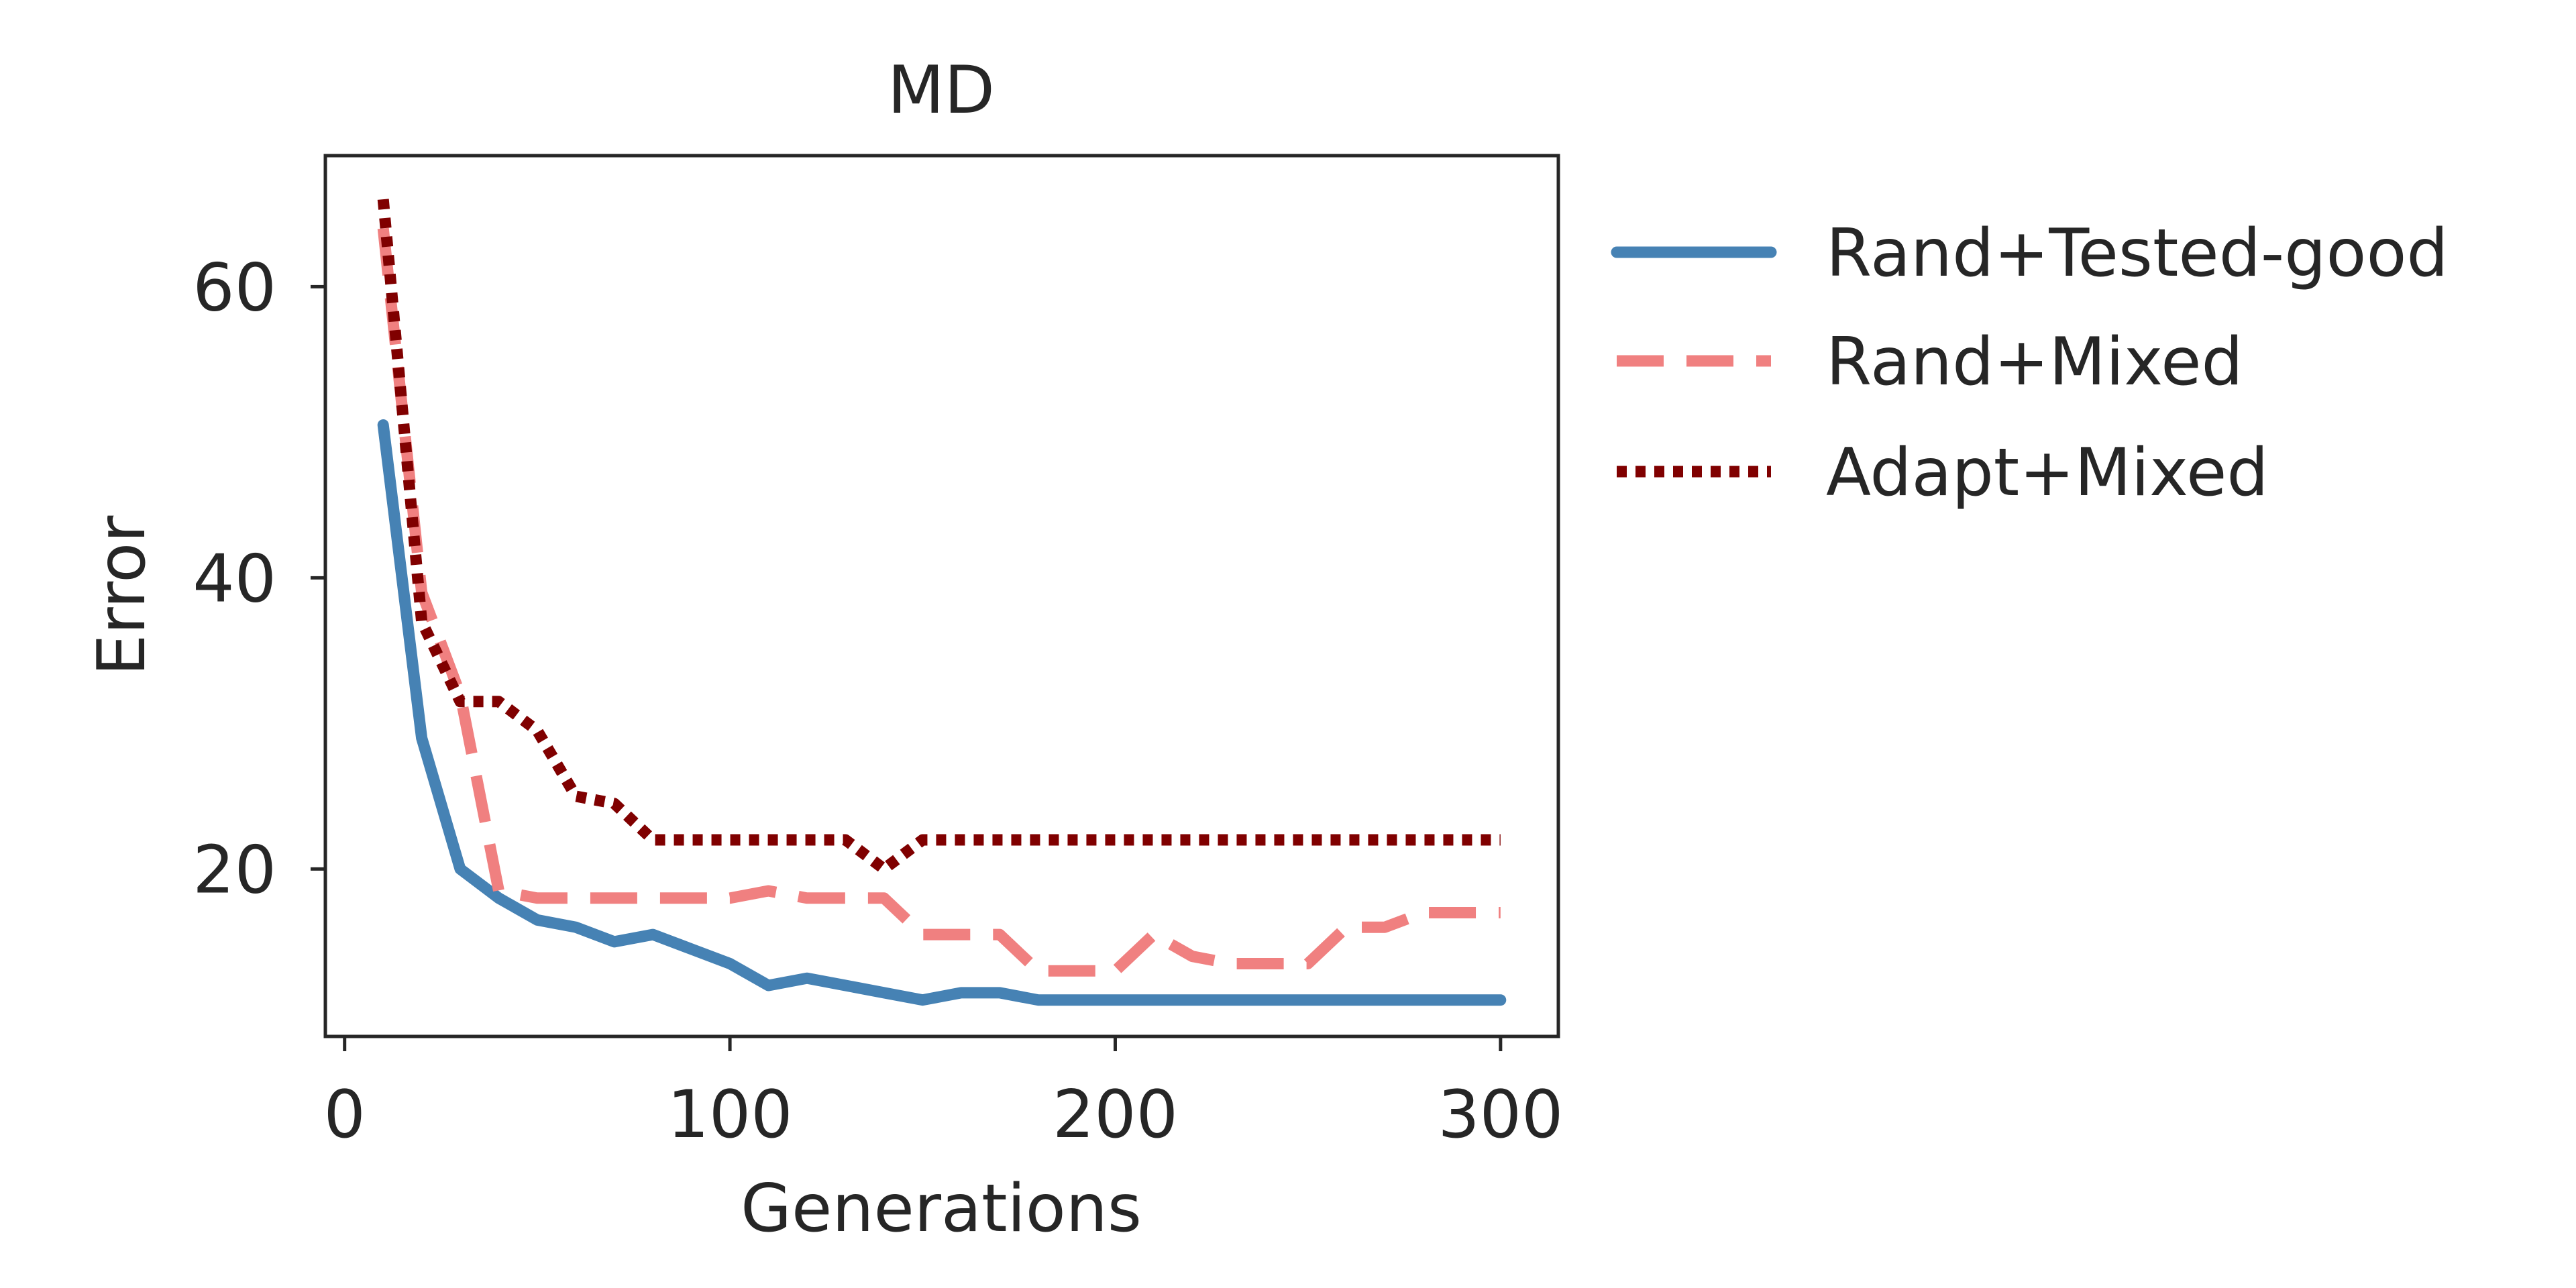  I want to click on legend-label-2: Rand+Mixed, so click(2034, 362).